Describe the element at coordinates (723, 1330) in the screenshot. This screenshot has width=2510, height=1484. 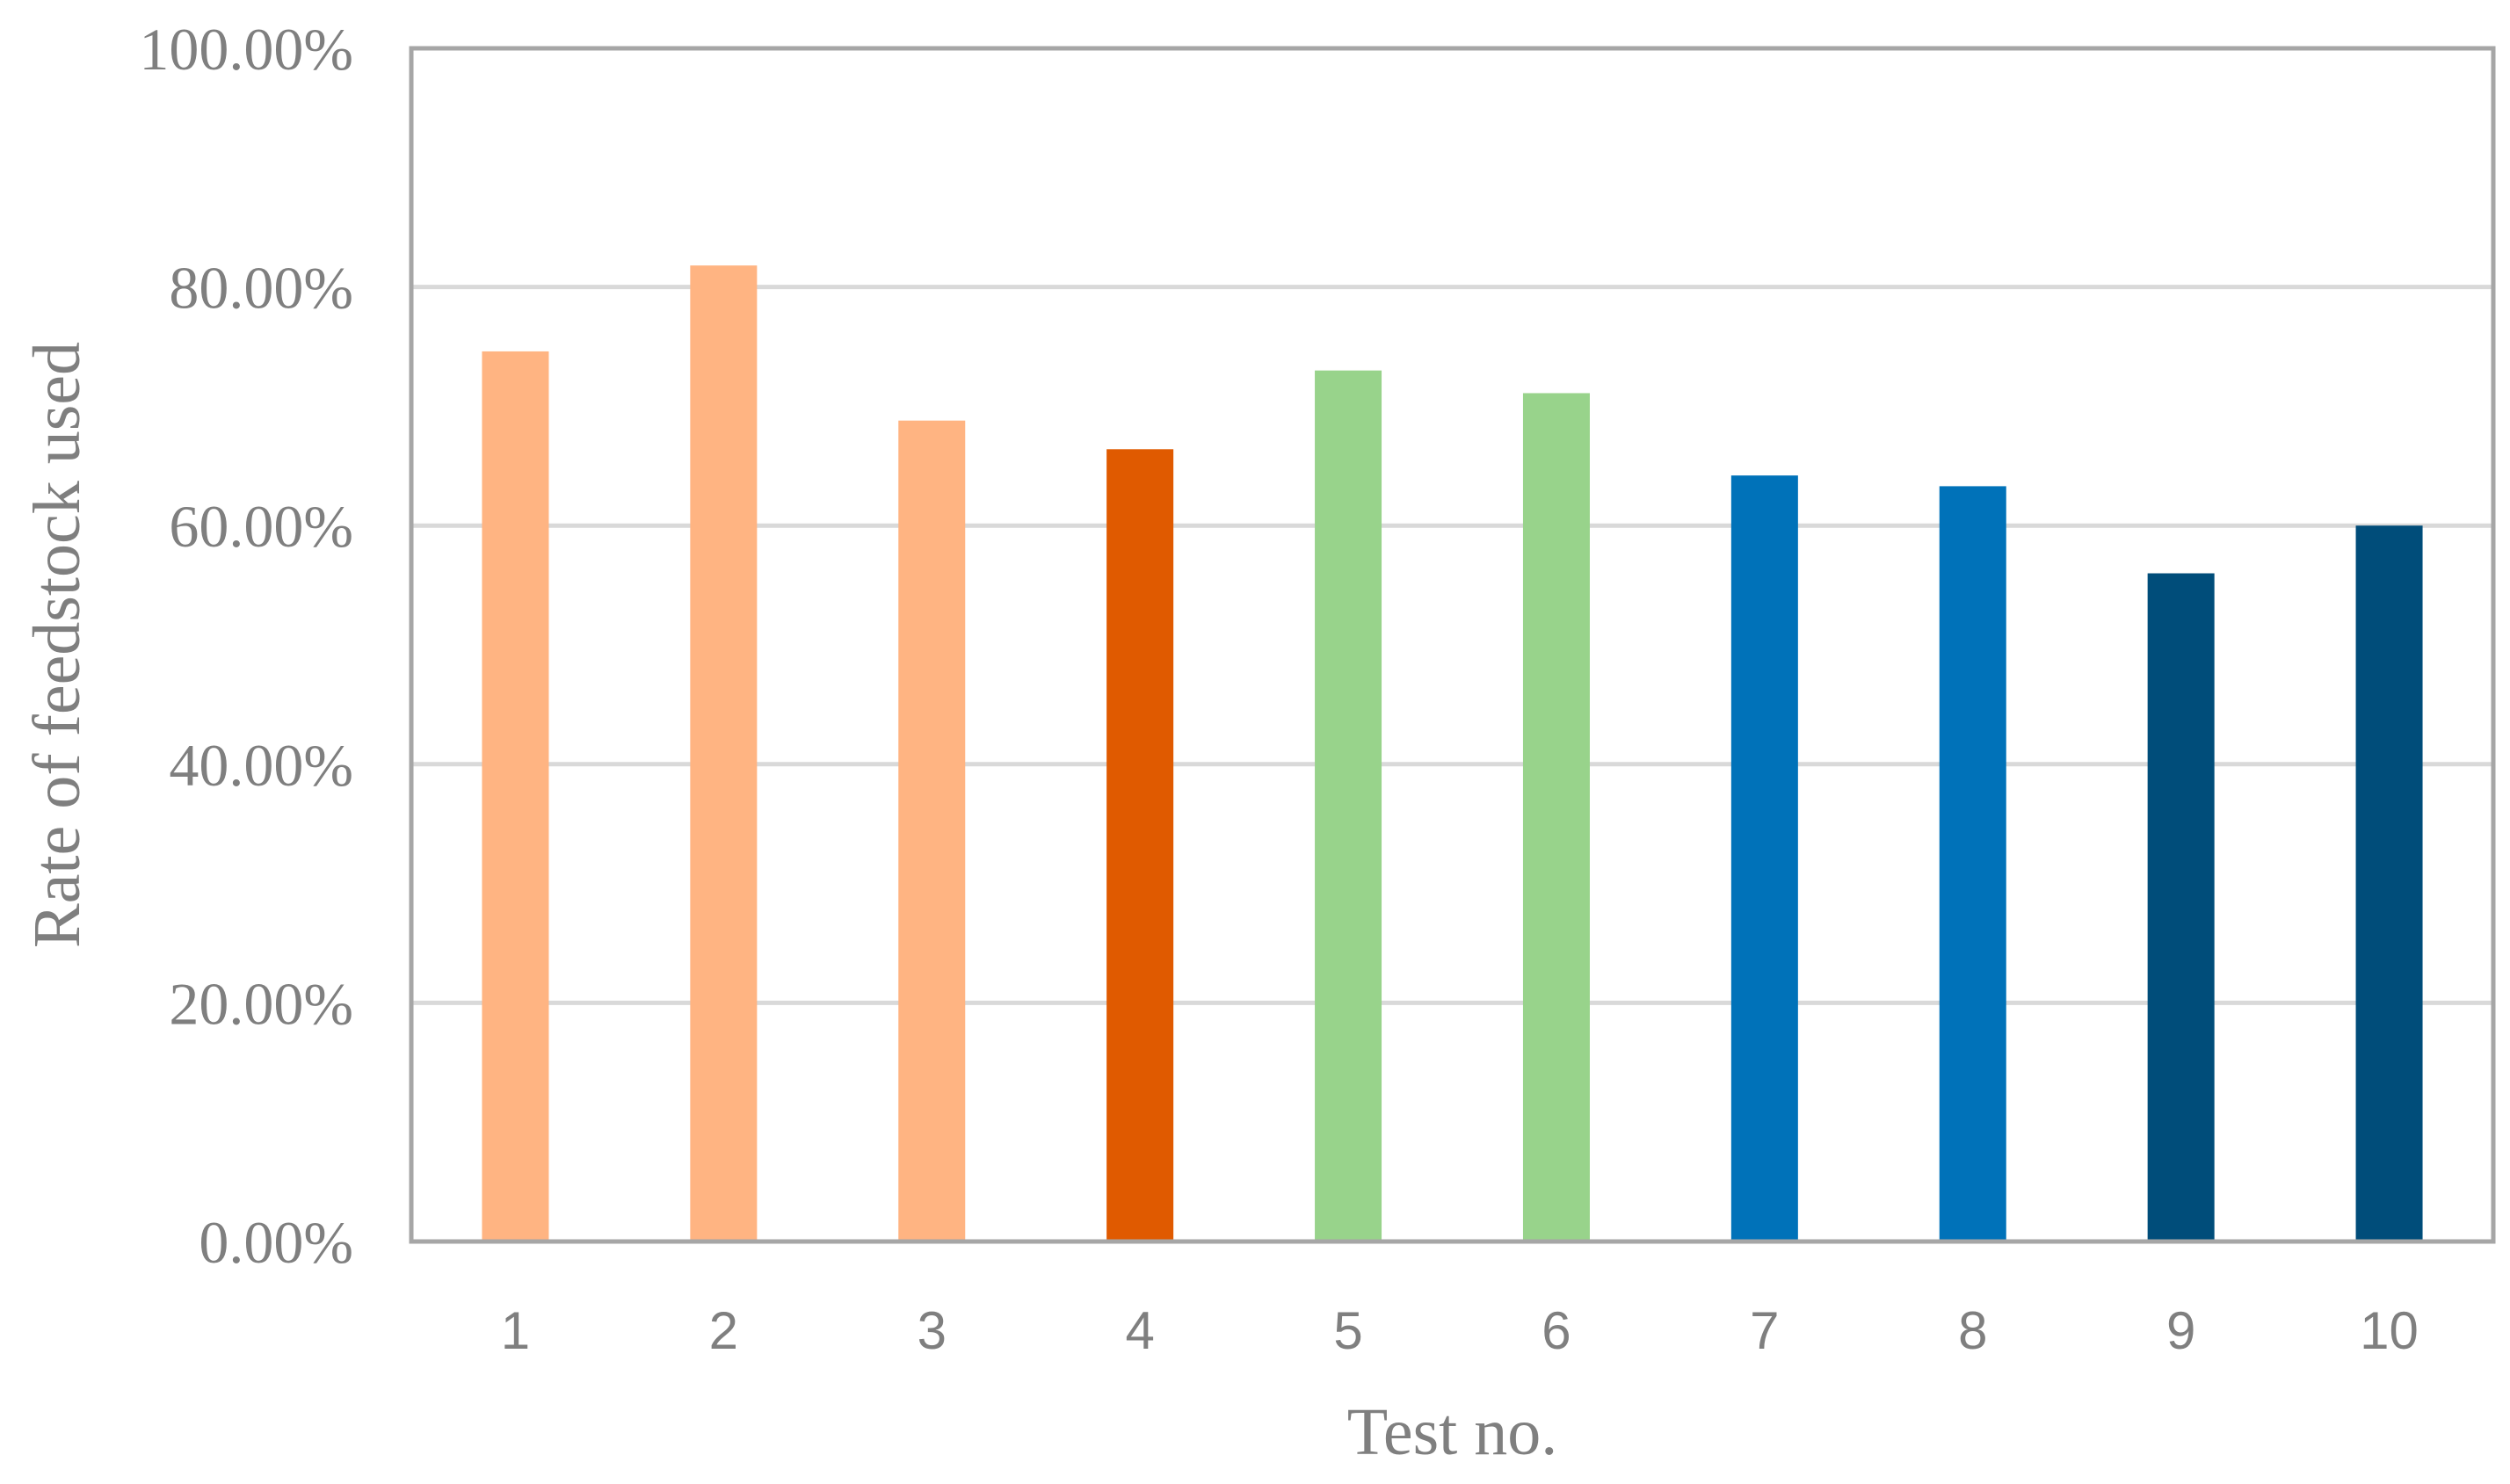
I see `x-tick-label: 2` at that location.